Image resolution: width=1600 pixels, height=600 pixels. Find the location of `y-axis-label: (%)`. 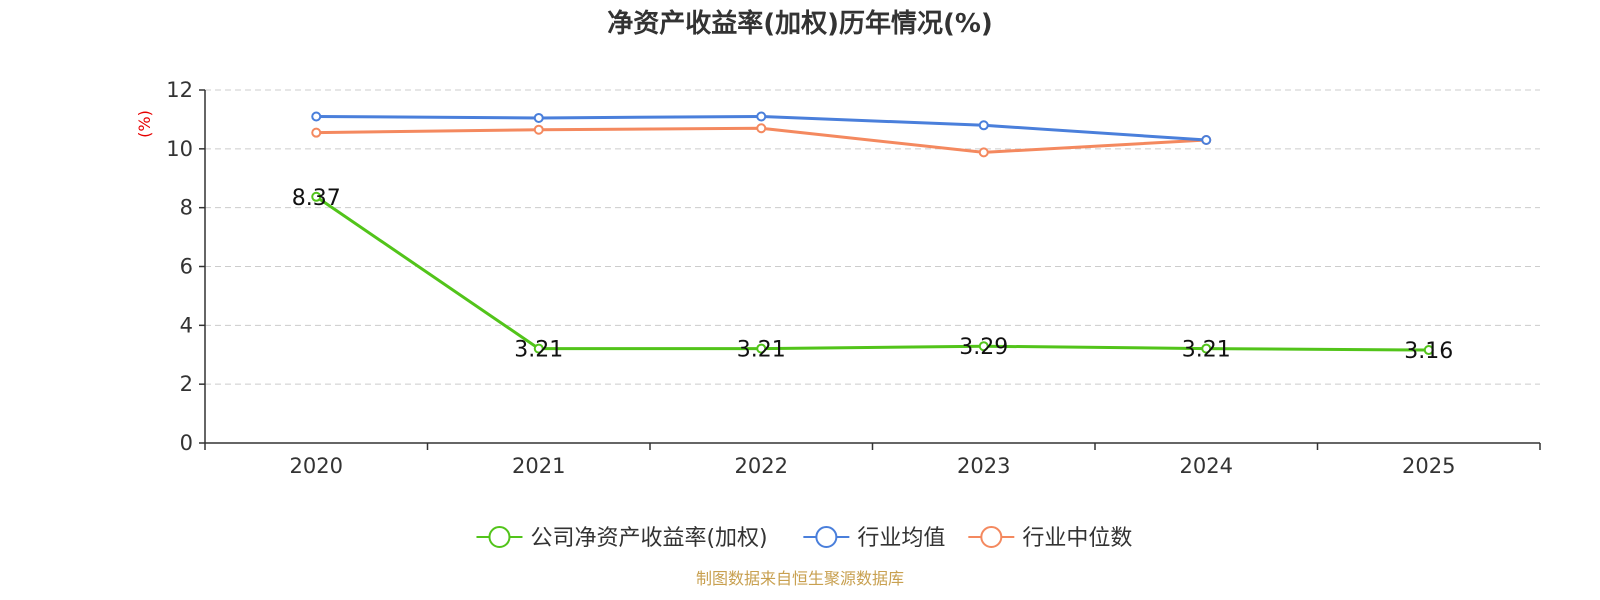

y-axis-label: (%) is located at coordinates (144, 124).